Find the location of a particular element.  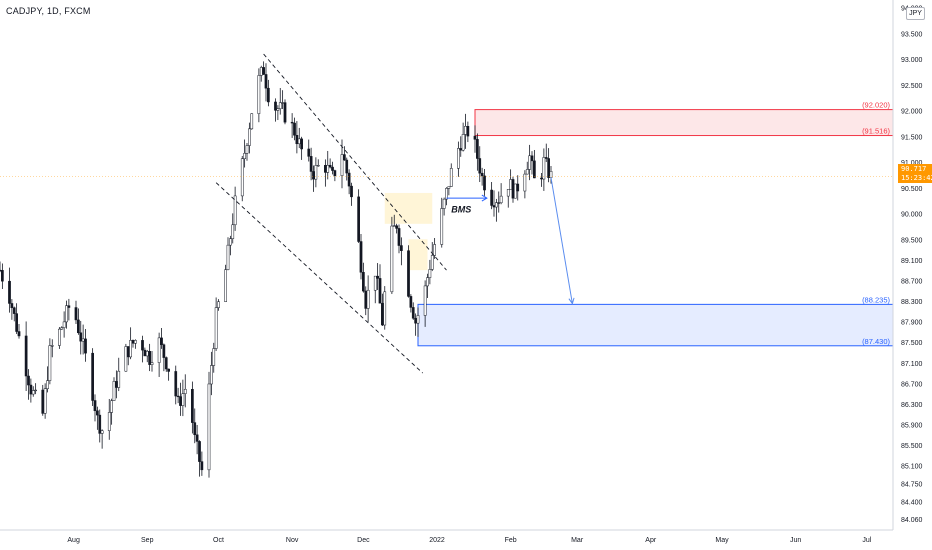

zone-demand-low-label: (87.430) is located at coordinates (876, 341).